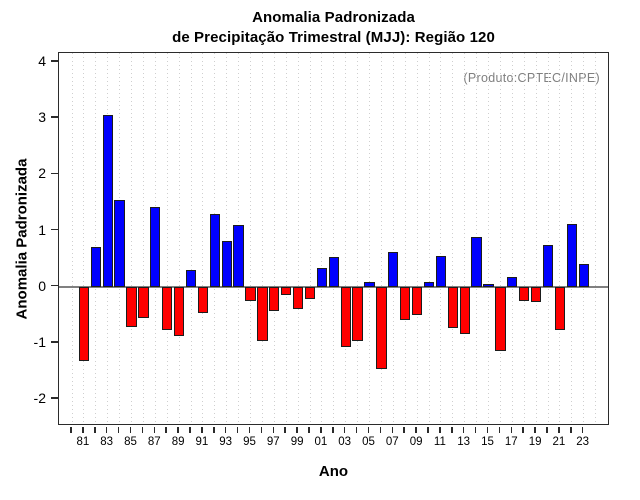 The width and height of the screenshot is (640, 500). Describe the element at coordinates (107, 442) in the screenshot. I see `x-tick-label: 83` at that location.